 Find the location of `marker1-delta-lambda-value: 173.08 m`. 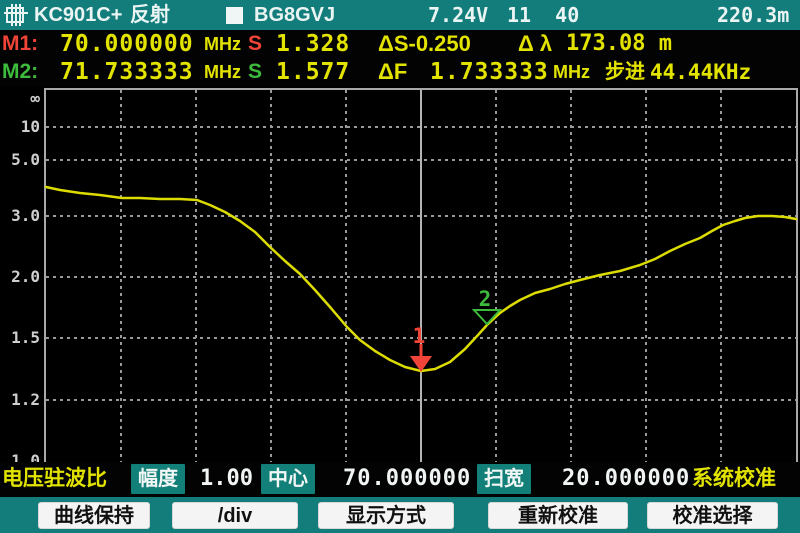

marker1-delta-lambda-value: 173.08 m is located at coordinates (619, 43).